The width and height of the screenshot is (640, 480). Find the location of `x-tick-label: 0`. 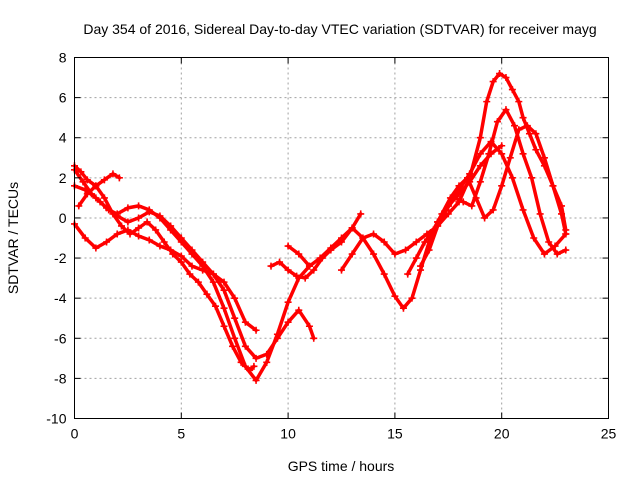

x-tick-label: 0 is located at coordinates (75, 434).